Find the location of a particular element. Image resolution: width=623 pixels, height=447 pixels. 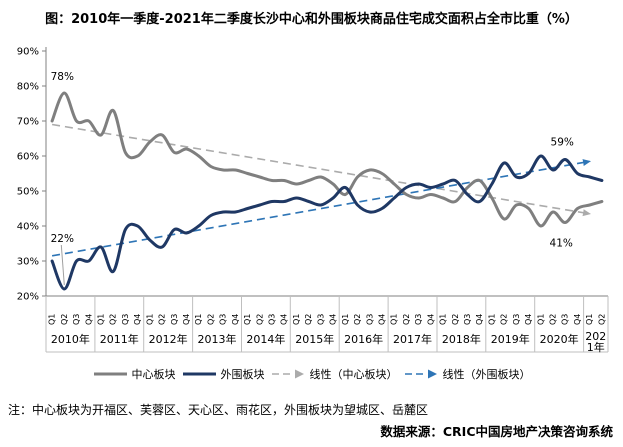

x-year-label: 2017年 is located at coordinates (412, 339).